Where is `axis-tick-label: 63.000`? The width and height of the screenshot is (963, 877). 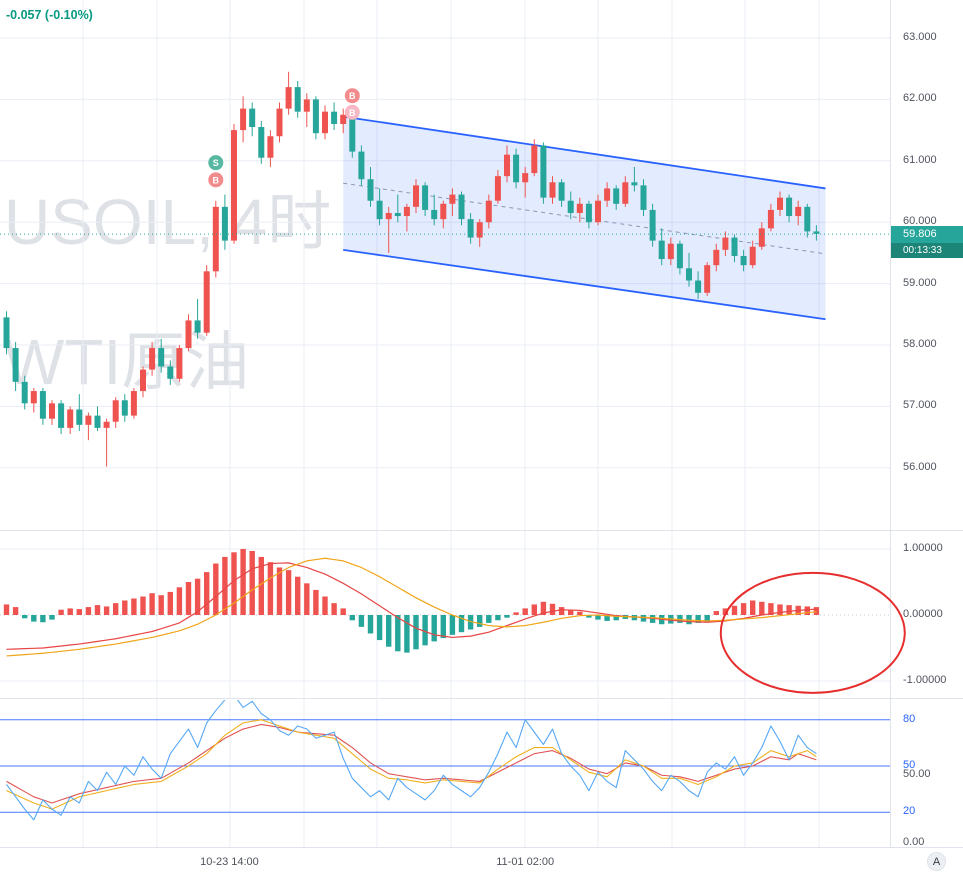 axis-tick-label: 63.000 is located at coordinates (920, 37).